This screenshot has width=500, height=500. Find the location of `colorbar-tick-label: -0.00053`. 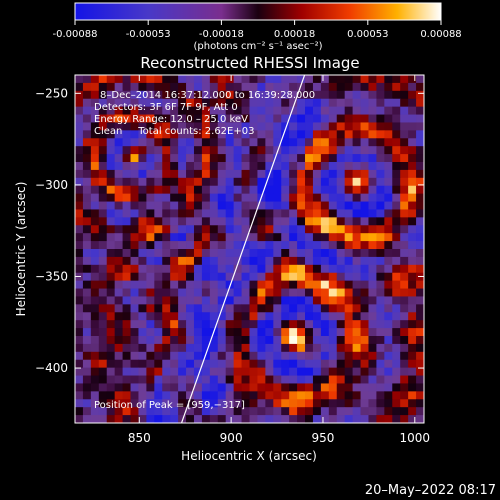

colorbar-tick-label: -0.00053 is located at coordinates (148, 34).